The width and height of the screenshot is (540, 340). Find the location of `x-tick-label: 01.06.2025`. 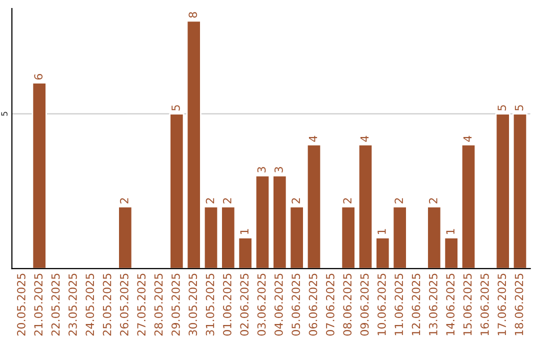

x-tick-label: 01.06.2025 is located at coordinates (227, 305).